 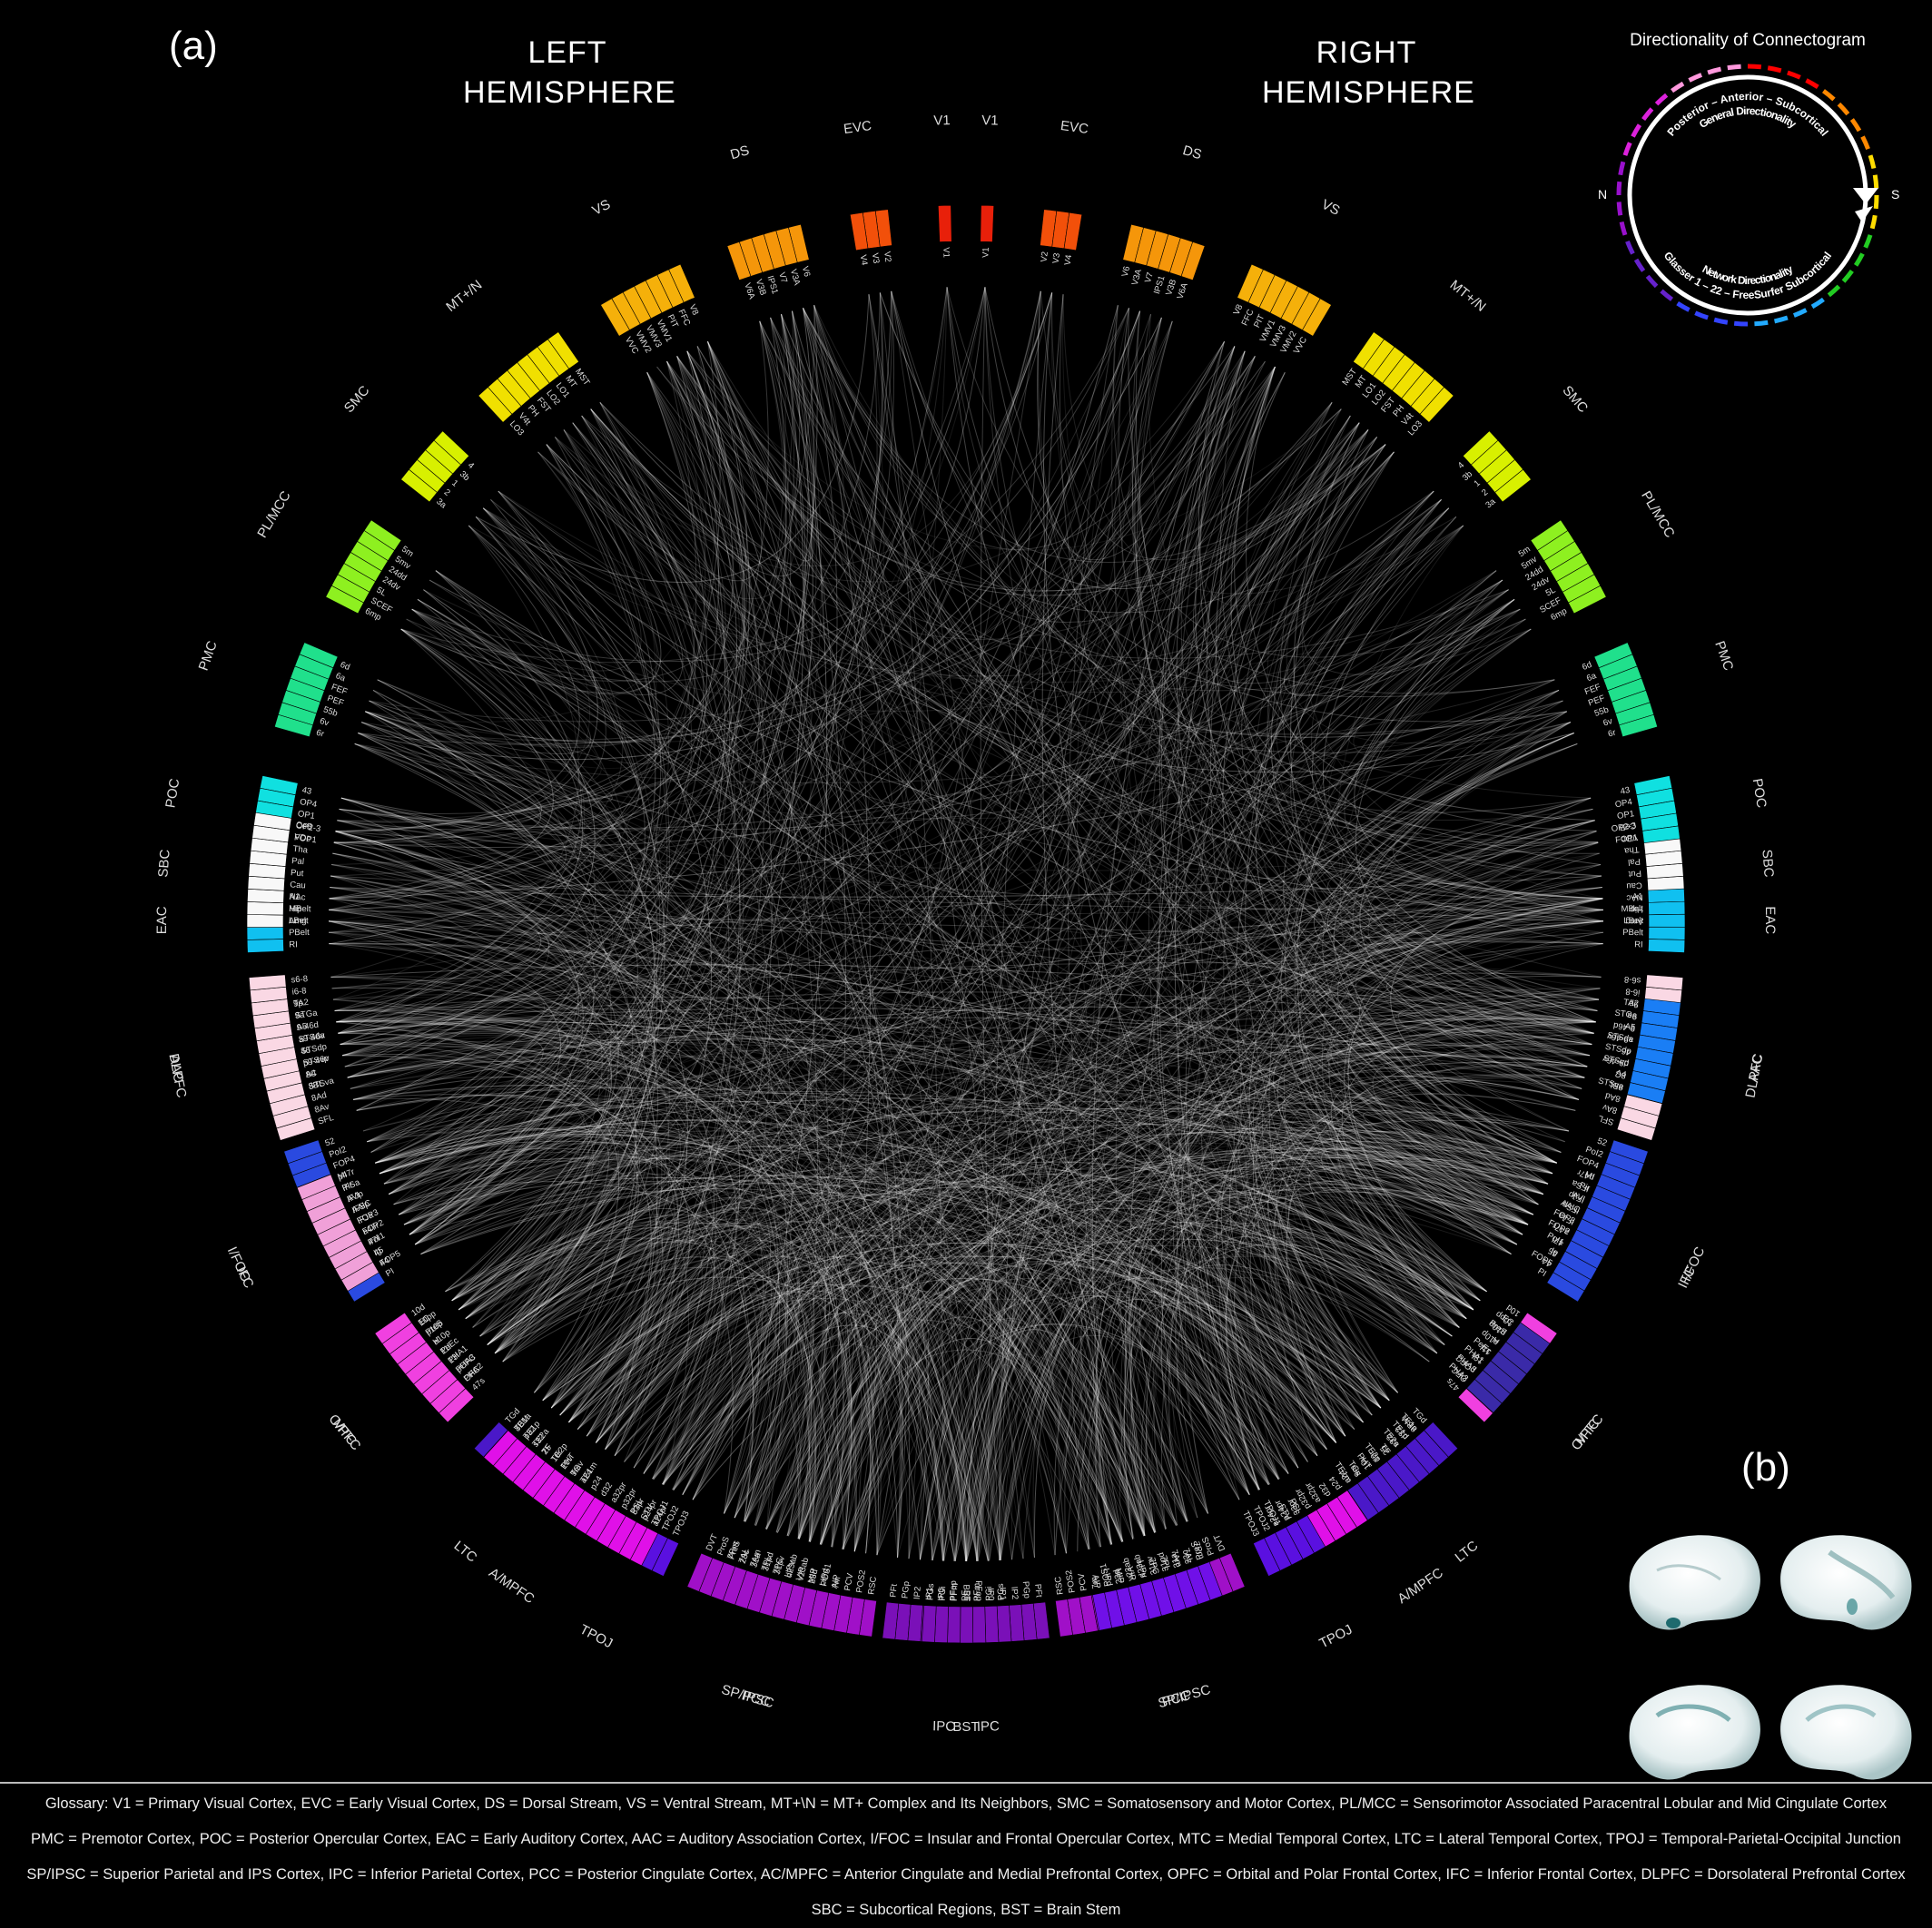 What do you see at coordinates (873, 1586) in the screenshot?
I see `region-label: RSC` at bounding box center [873, 1586].